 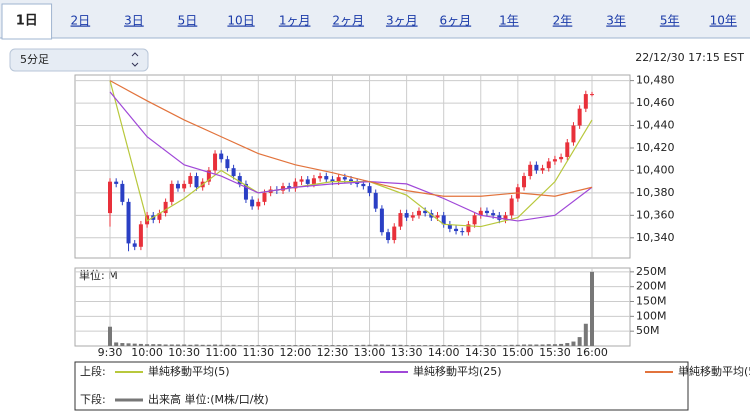 What do you see at coordinates (592, 352) in the screenshot?
I see `x-tick-label: 16:00` at bounding box center [592, 352].